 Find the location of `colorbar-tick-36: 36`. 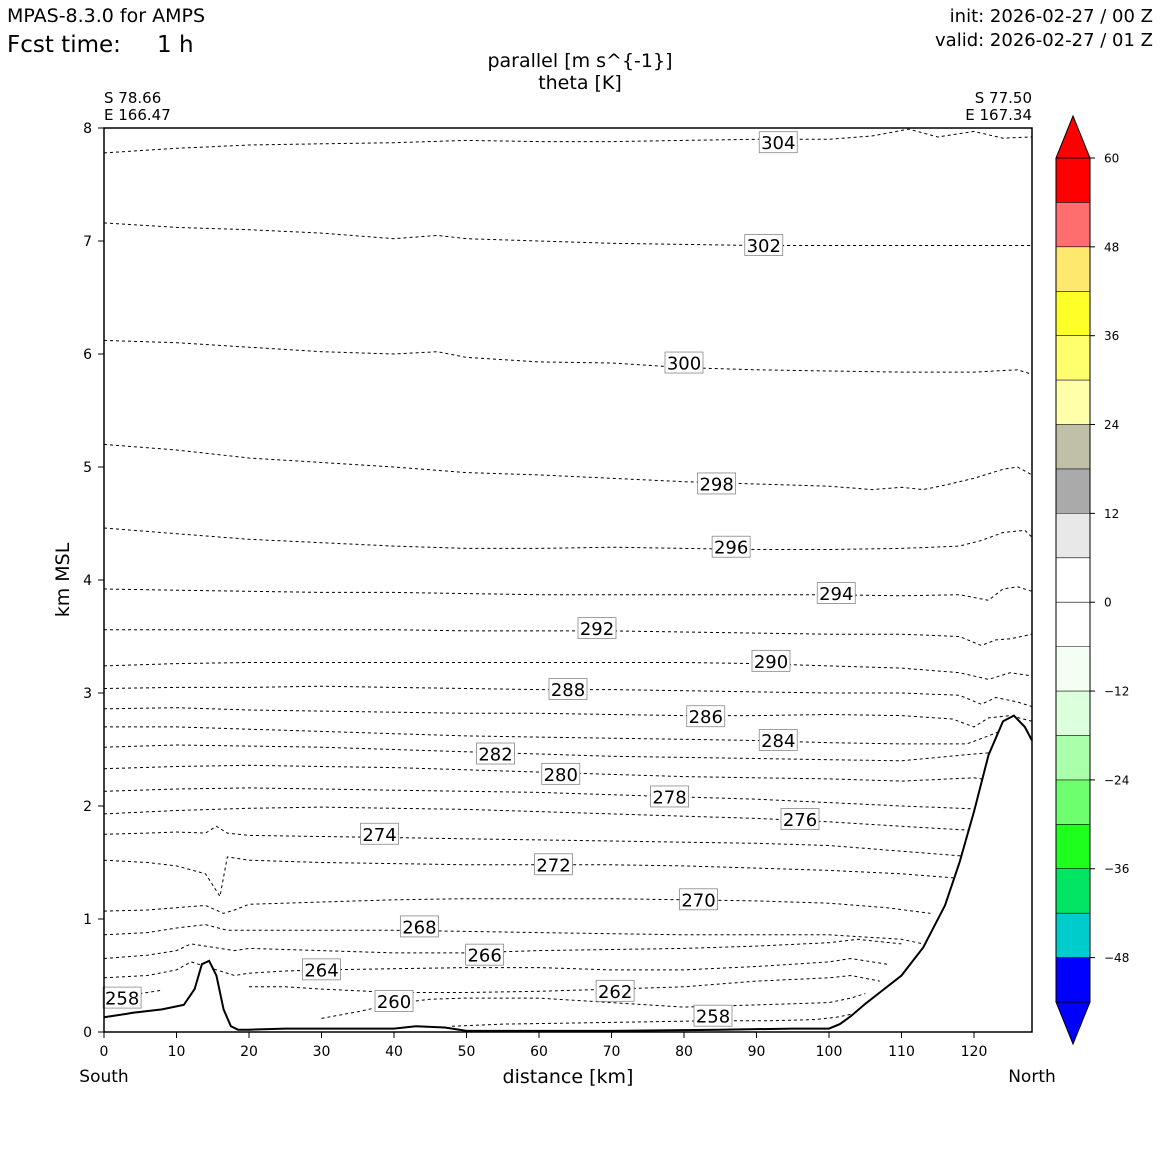

colorbar-tick-36: 36 is located at coordinates (1104, 336).